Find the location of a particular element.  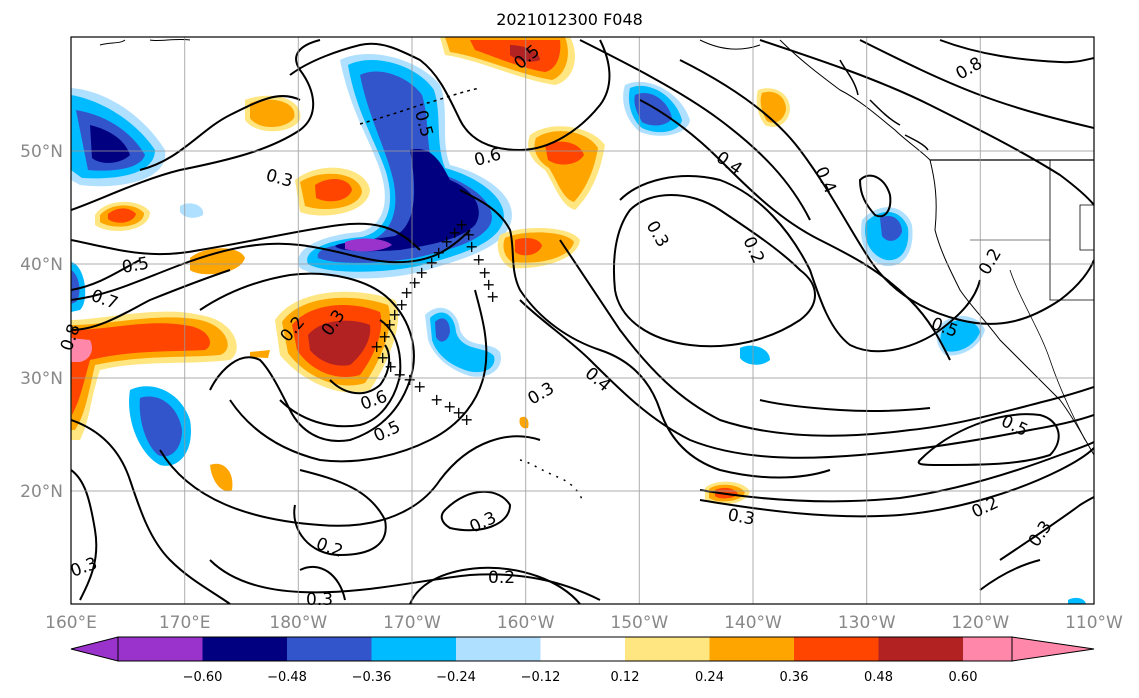

lon-tick-label: 170°E is located at coordinates (185, 623).